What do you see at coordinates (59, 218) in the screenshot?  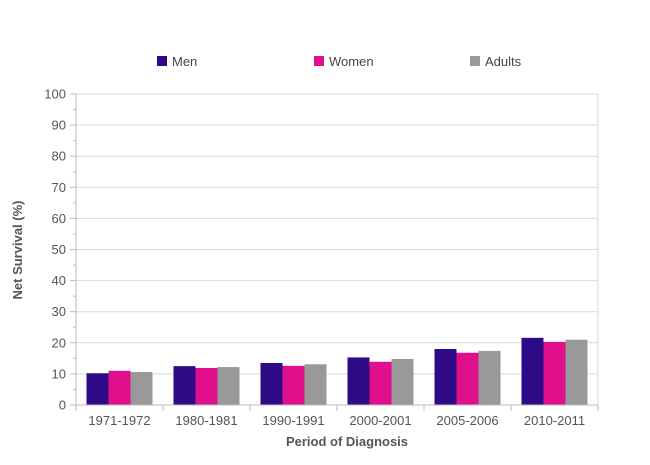 I see `y-tick-label: 60` at bounding box center [59, 218].